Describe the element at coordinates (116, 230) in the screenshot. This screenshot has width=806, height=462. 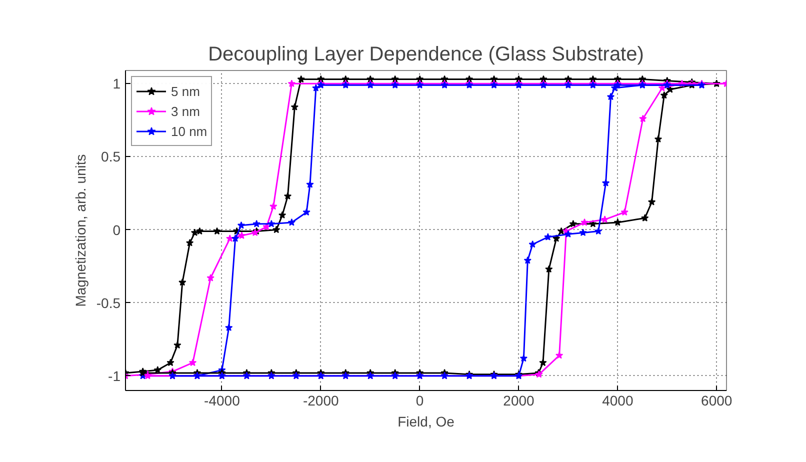
I see `y-tick-label: 0` at that location.